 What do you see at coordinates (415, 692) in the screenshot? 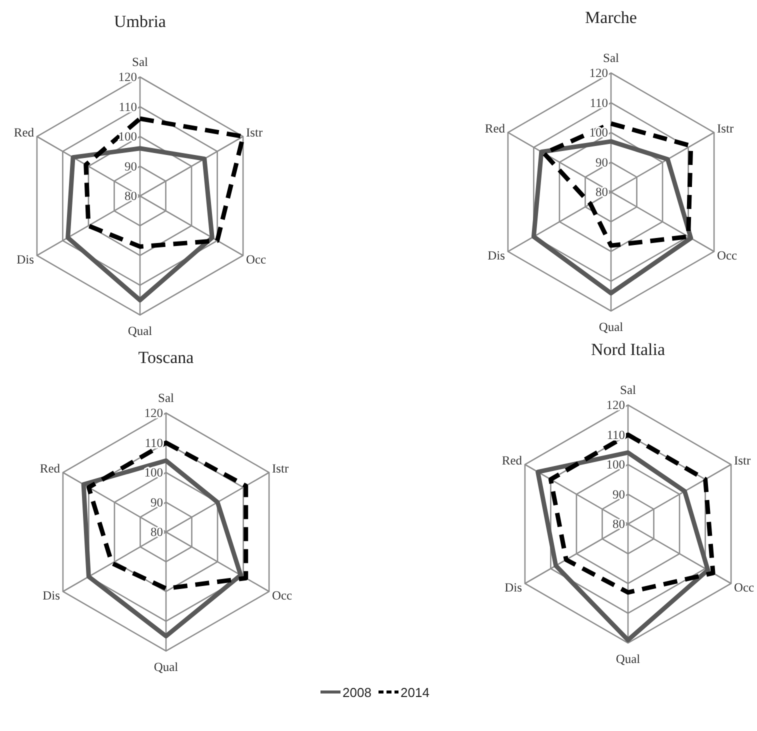
I see `legend-label: 2014` at bounding box center [415, 692].